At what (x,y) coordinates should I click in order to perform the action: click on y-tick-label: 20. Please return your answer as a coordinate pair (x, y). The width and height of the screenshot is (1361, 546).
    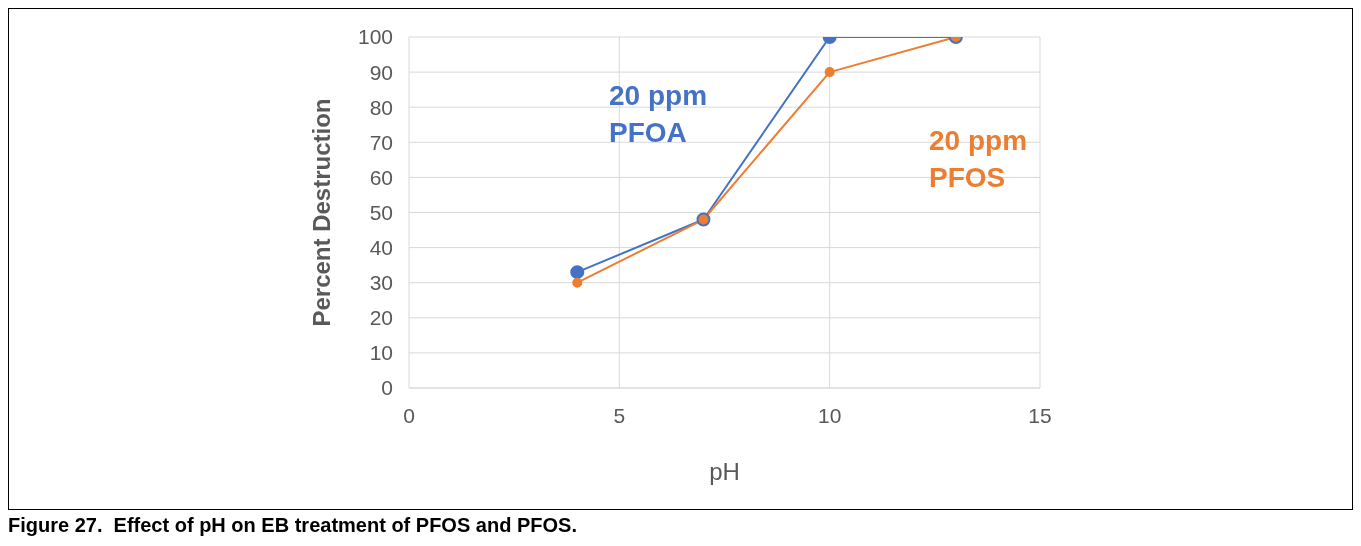
    Looking at the image, I should click on (381, 318).